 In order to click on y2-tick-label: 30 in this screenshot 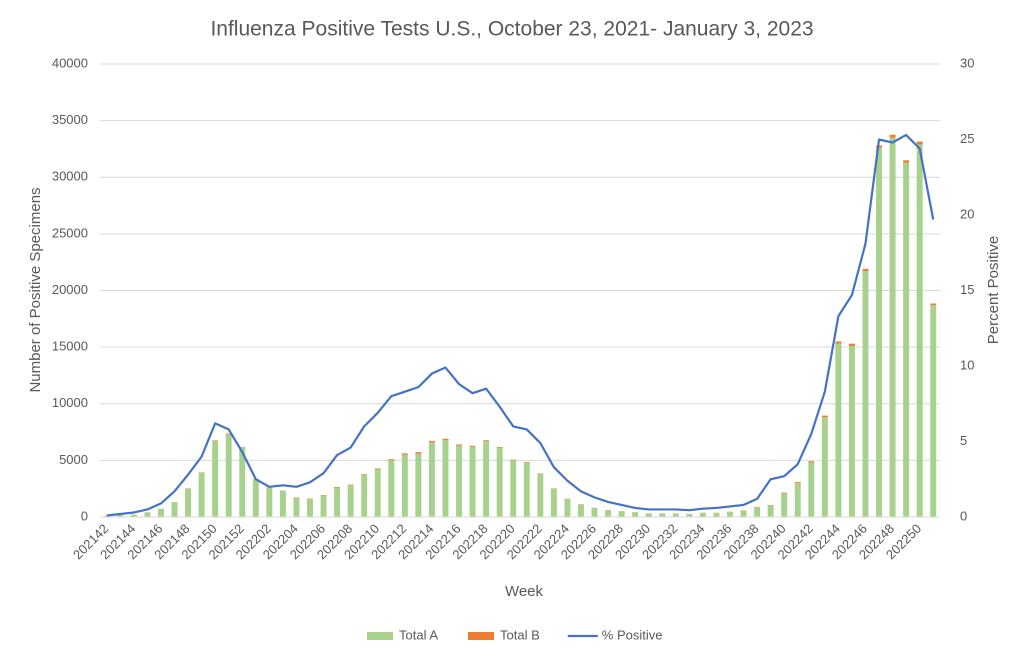, I will do `click(967, 62)`.